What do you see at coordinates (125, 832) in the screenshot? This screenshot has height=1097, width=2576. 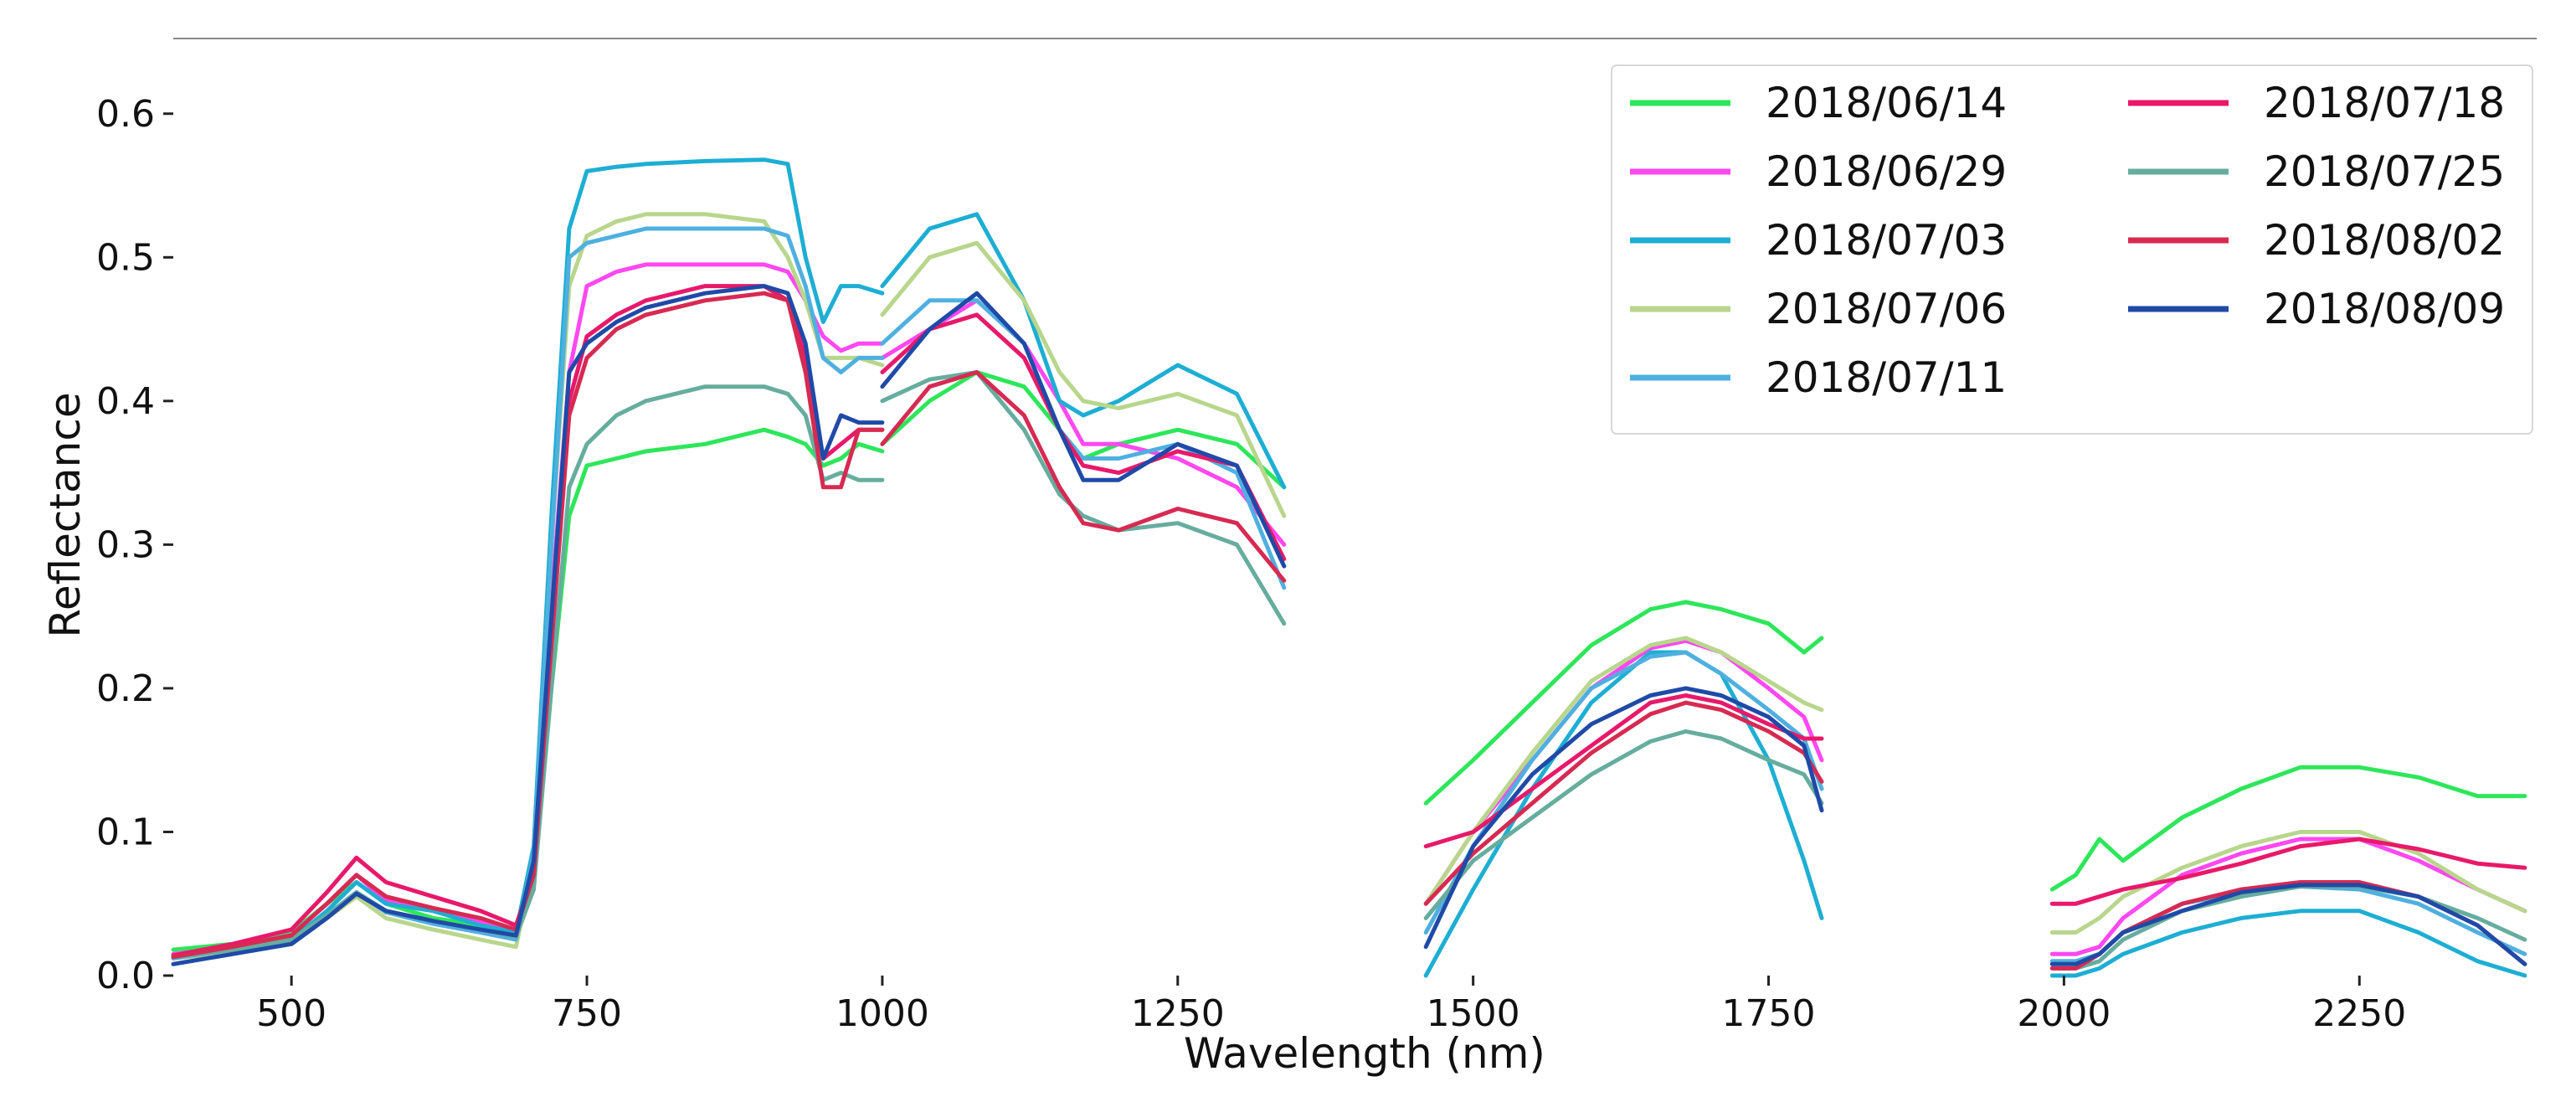 I see `y-tick-label: 0.1` at bounding box center [125, 832].